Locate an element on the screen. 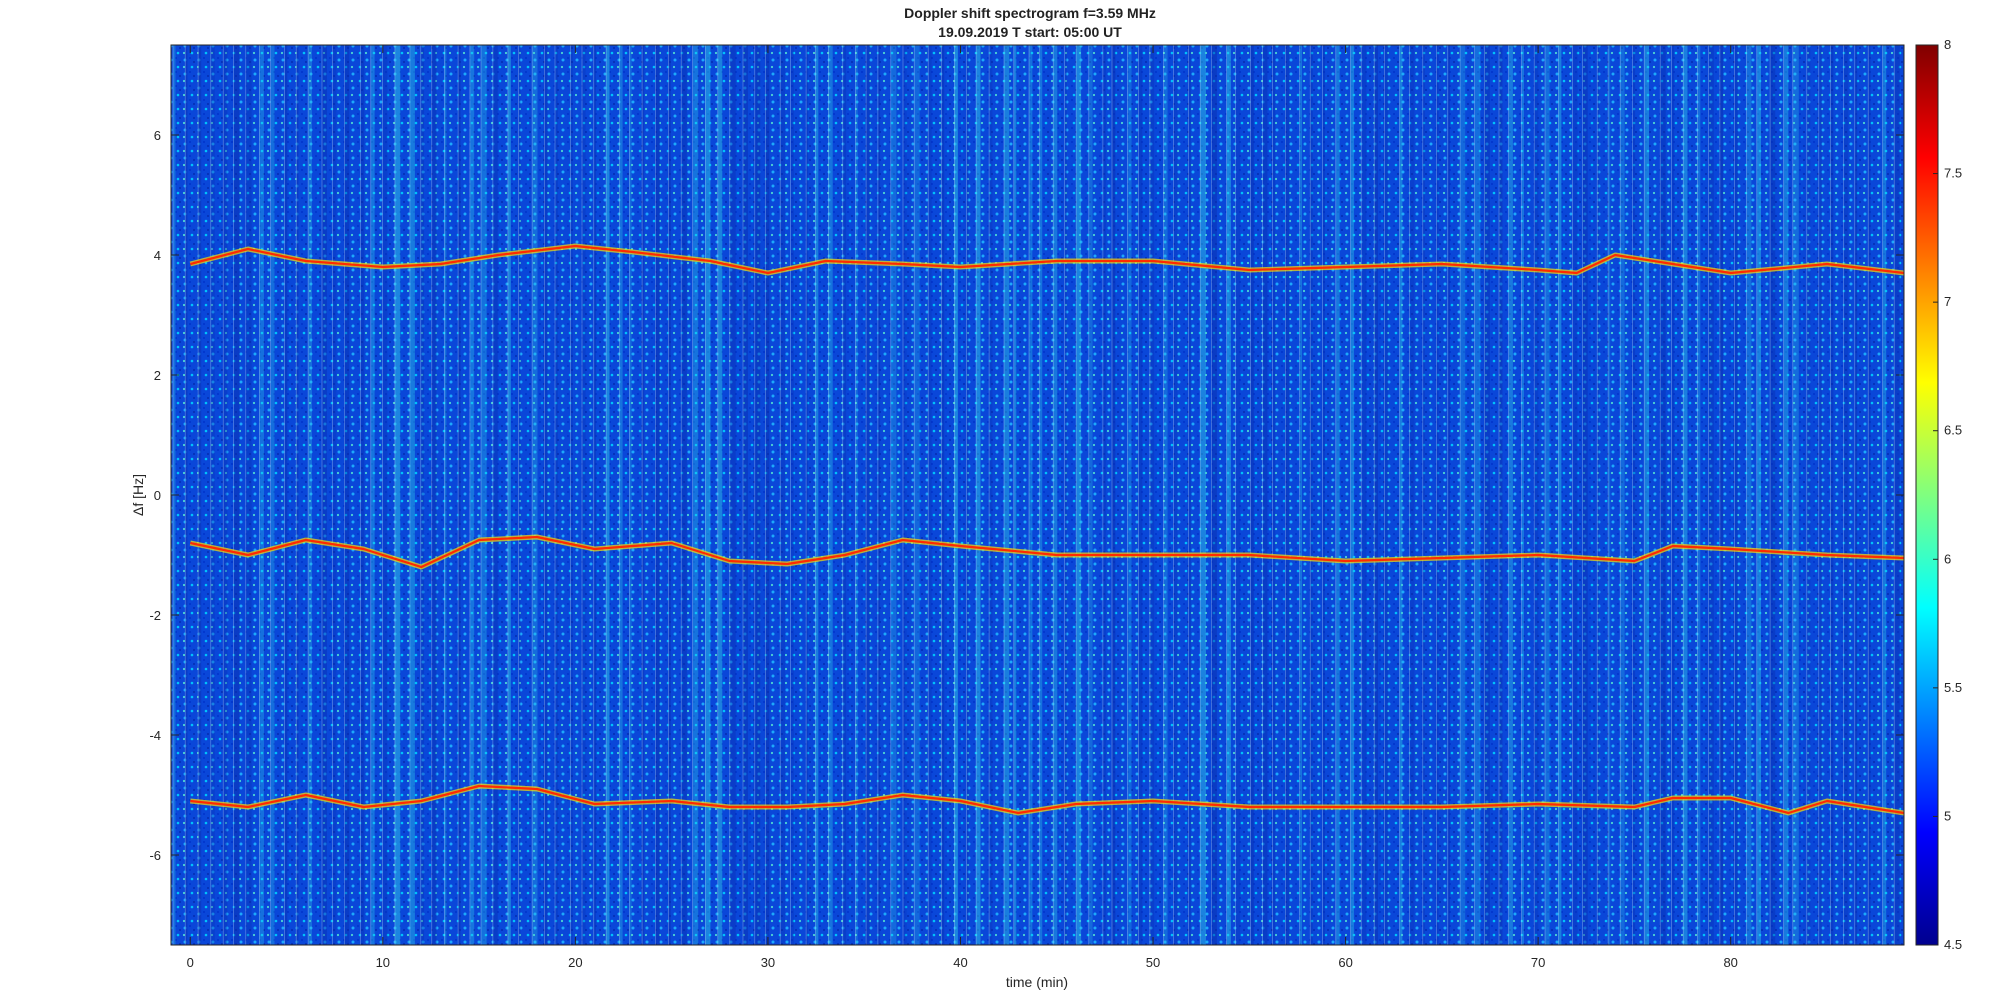 The image size is (2000, 1003). y-axis-label: Δf [Hz] is located at coordinates (138, 495).